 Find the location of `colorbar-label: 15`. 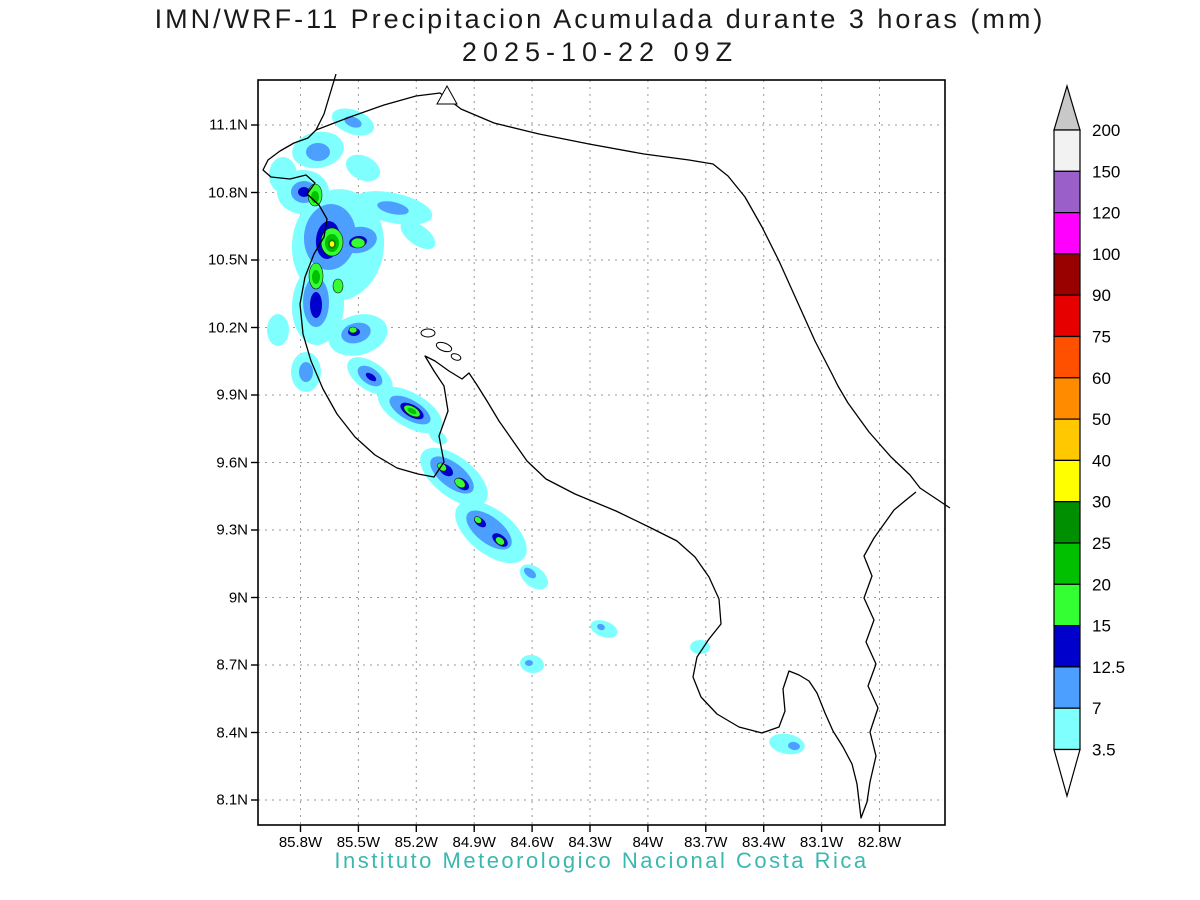

colorbar-label: 15 is located at coordinates (1101, 626).